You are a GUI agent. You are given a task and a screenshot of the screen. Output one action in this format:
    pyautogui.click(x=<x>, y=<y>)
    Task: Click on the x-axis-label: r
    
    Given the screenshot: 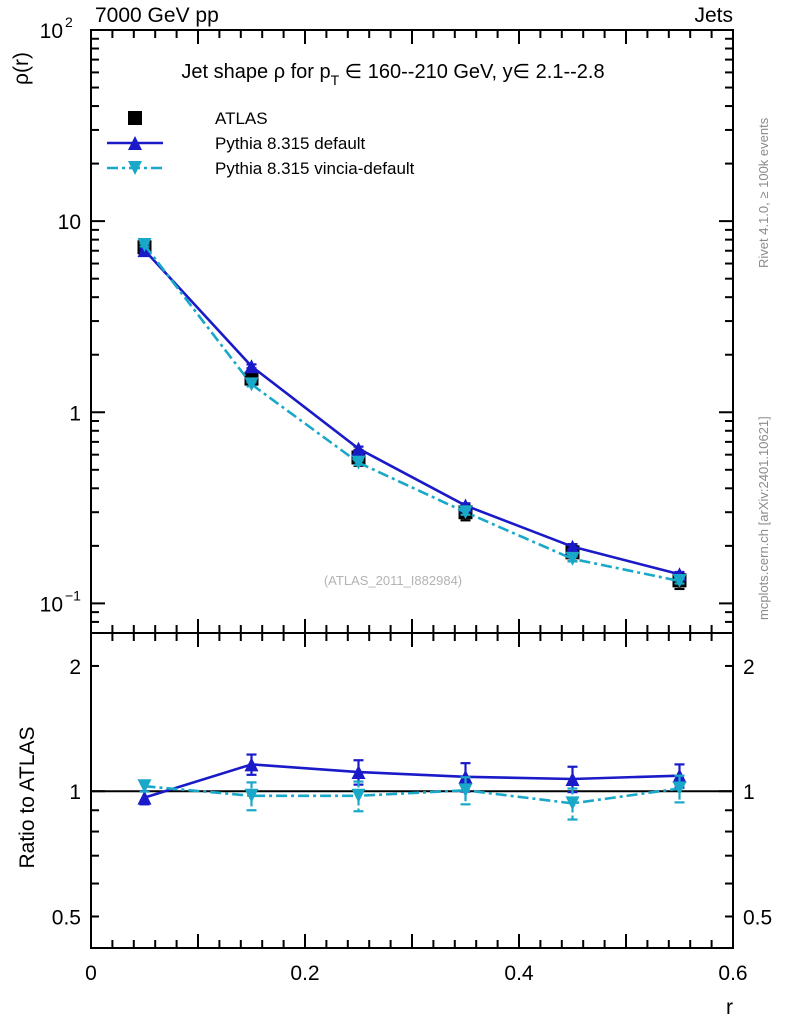 What is the action you would take?
    pyautogui.click(x=729, y=1007)
    